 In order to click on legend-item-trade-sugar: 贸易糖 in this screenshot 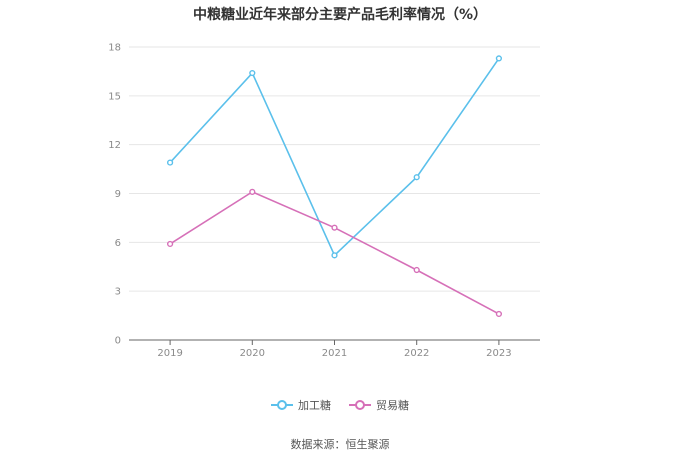, I will do `click(379, 405)`.